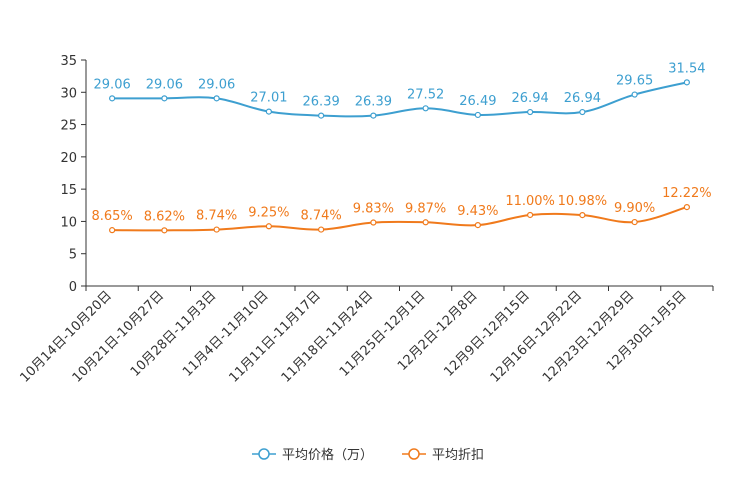 This screenshot has height=496, width=744. I want to click on y-tick-label: 0, so click(73, 287).